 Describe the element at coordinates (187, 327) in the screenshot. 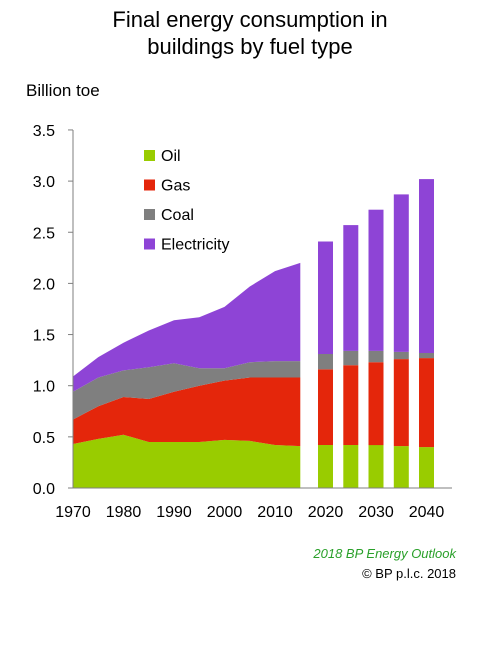

I see `area-electricity` at that location.